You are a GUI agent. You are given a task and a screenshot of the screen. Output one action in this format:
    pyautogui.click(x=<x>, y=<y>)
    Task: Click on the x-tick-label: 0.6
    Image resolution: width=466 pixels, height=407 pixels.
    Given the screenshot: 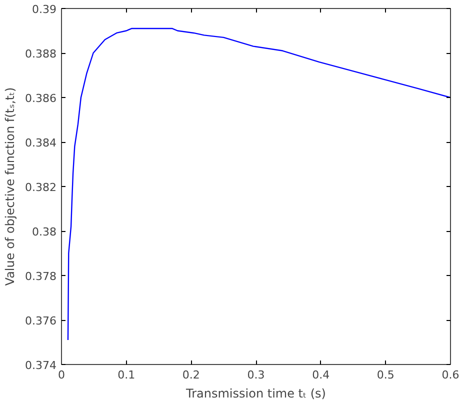 What is the action you would take?
    pyautogui.click(x=451, y=375)
    